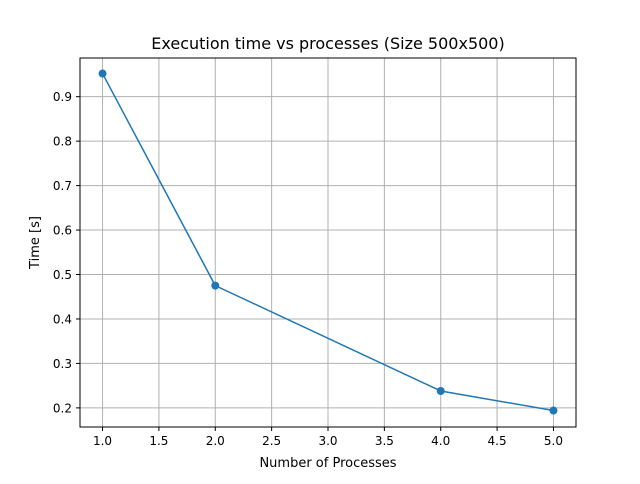 The image size is (640, 484). Describe the element at coordinates (62, 275) in the screenshot. I see `y-tick-label: 0.5` at that location.